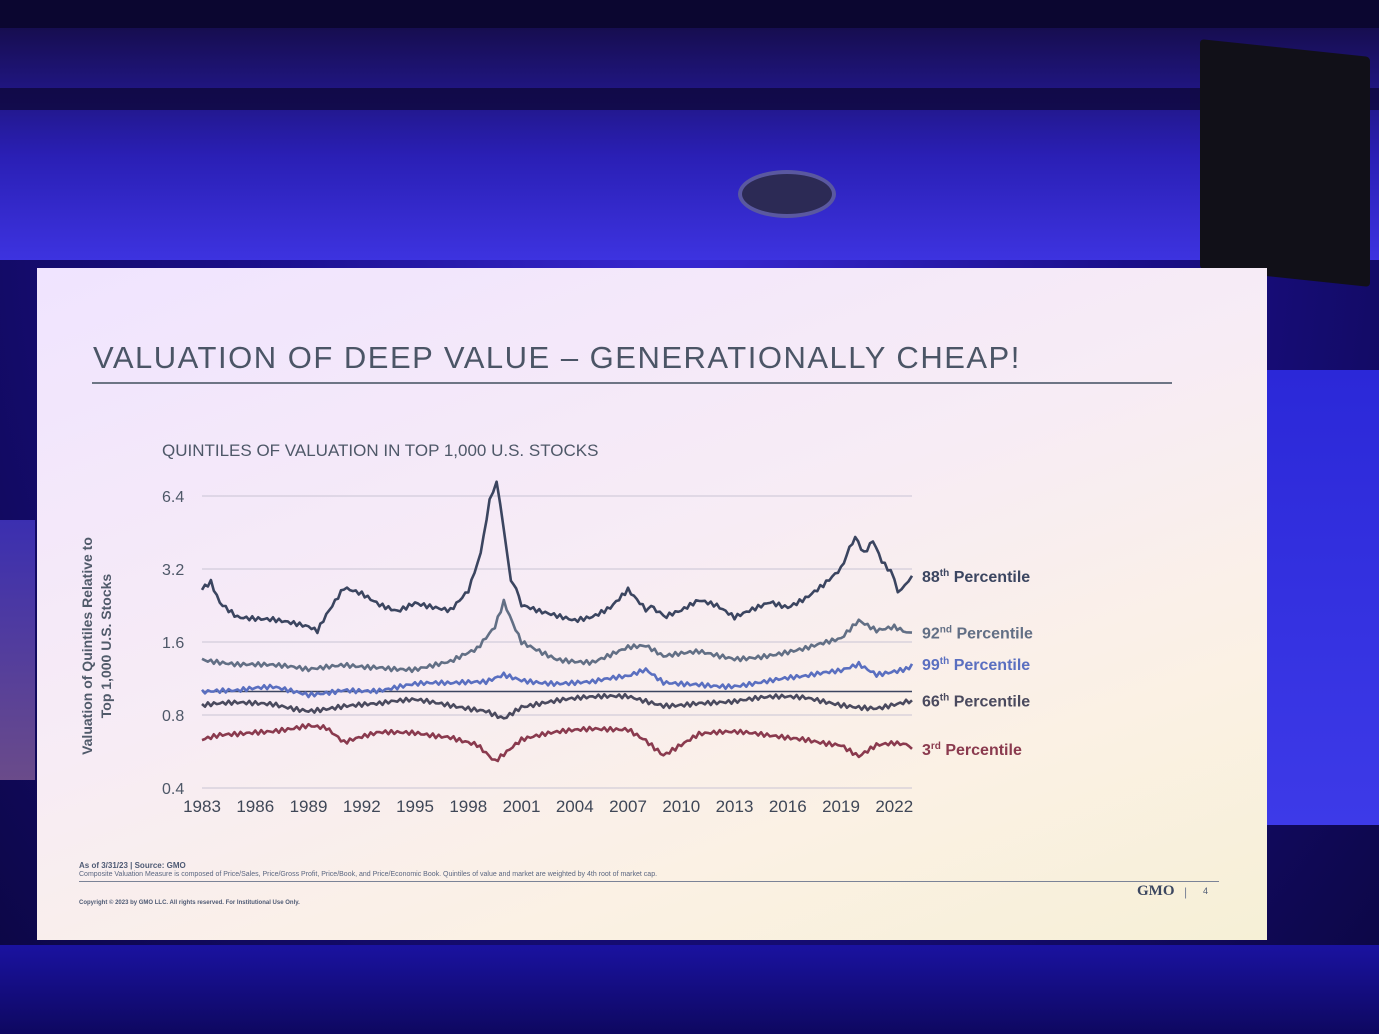  I want to click on x-tick-label: 2022, so click(894, 806).